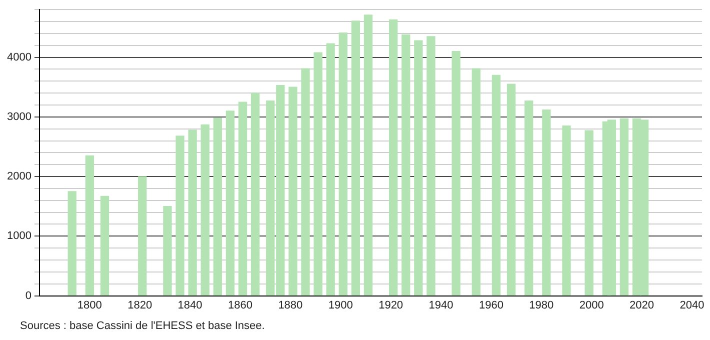  Describe the element at coordinates (19, 236) in the screenshot. I see `y-tick-label: 1000` at that location.